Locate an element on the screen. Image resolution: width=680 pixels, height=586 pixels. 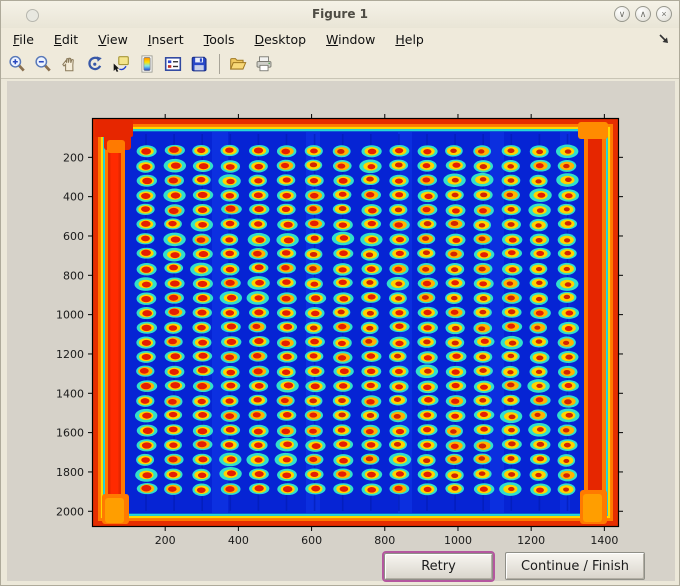
continue-finish-button: Continue / Finish is located at coordinates (575, 566).